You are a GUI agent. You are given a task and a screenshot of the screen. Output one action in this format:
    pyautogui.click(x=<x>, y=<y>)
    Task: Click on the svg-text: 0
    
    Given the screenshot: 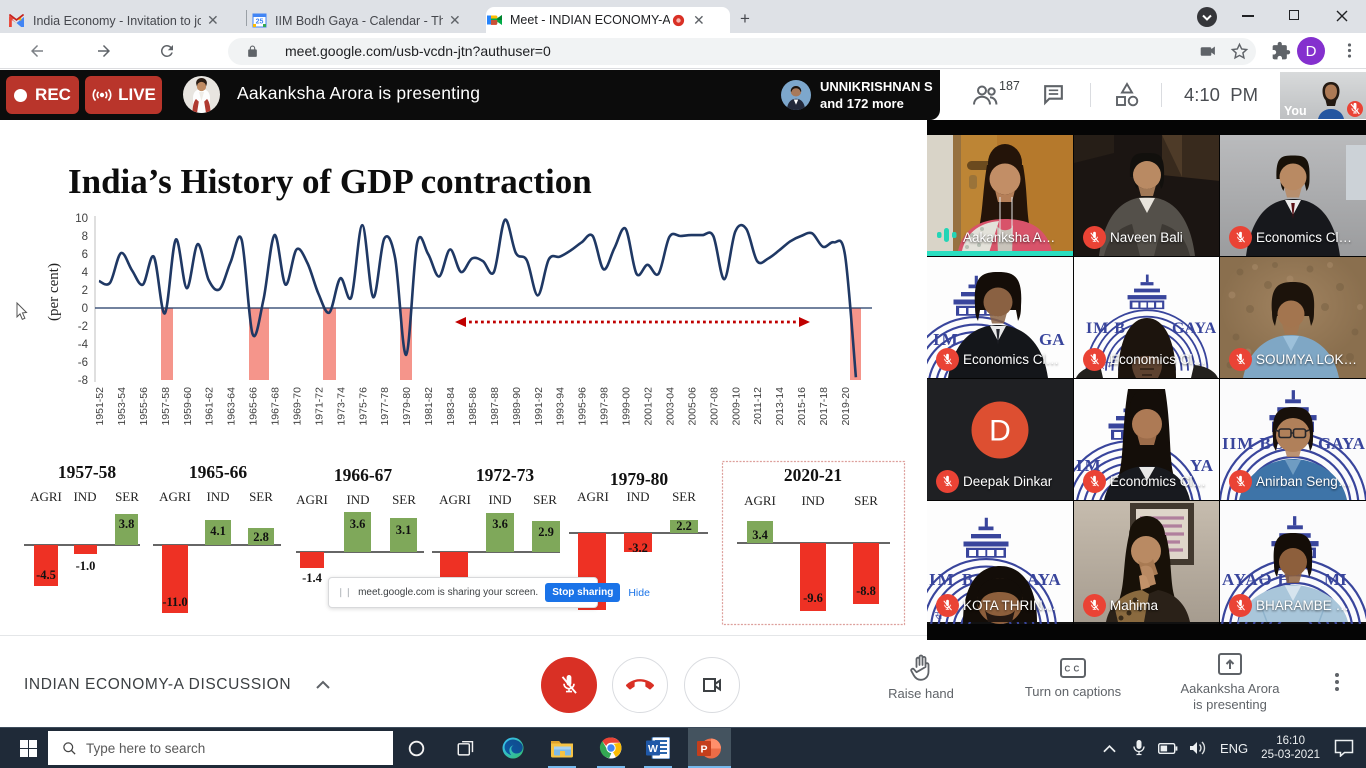 What is the action you would take?
    pyautogui.click(x=85, y=309)
    